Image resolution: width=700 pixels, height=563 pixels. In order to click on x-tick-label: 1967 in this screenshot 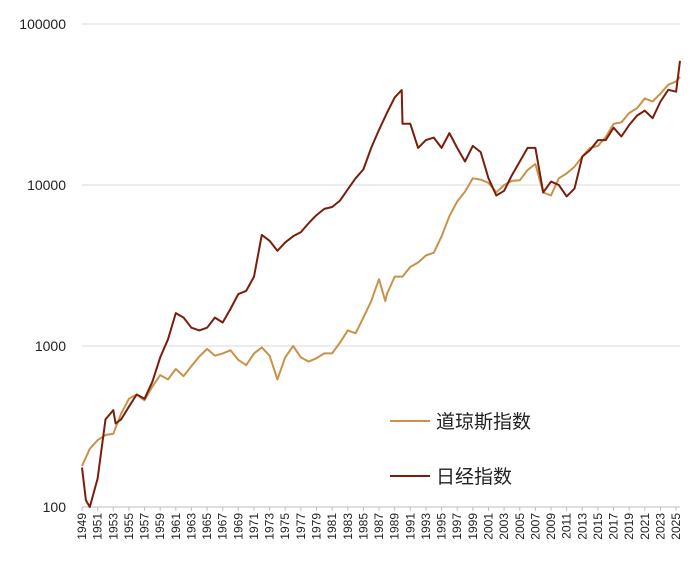, I will do `click(223, 526)`.